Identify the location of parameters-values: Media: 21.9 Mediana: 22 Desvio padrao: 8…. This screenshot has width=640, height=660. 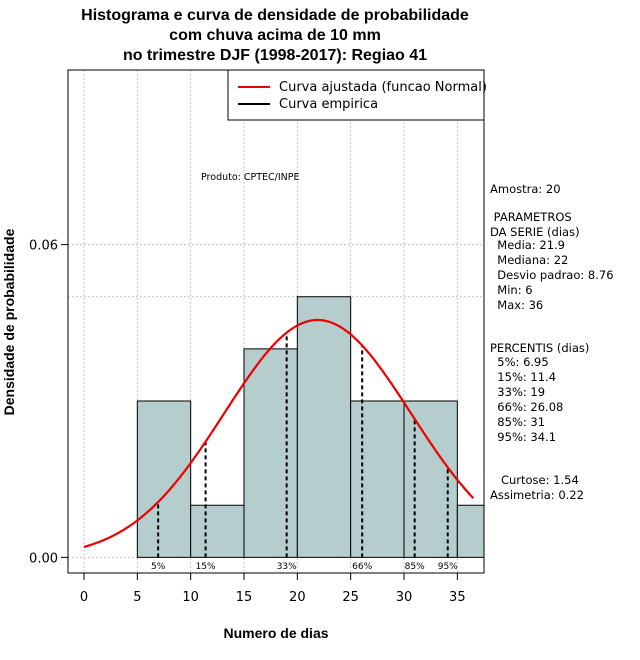
(555, 275).